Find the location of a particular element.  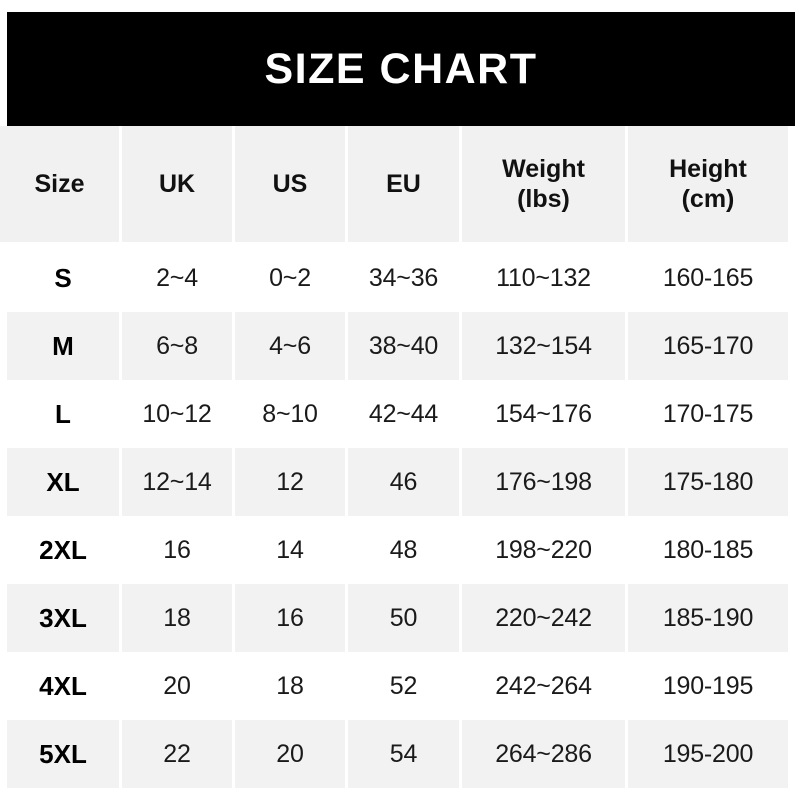

title-banner: SIZE CHART is located at coordinates (401, 69).